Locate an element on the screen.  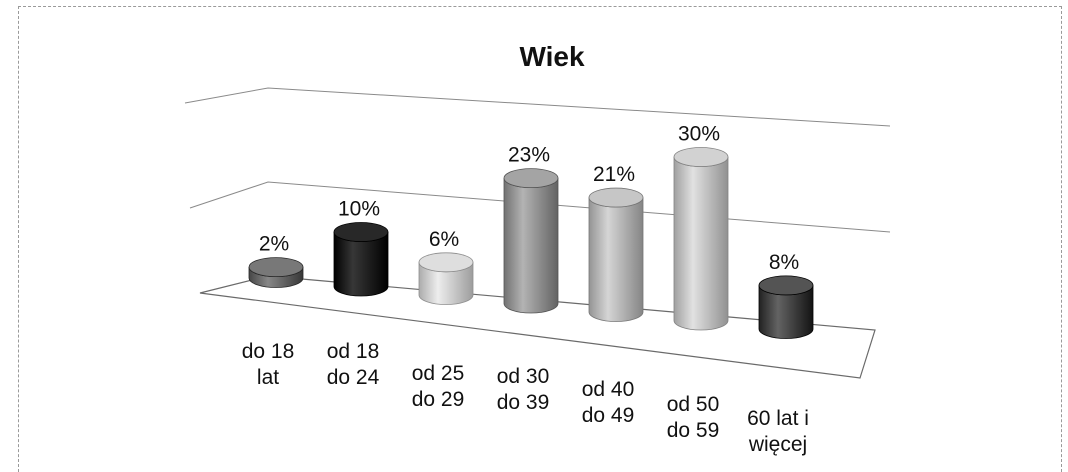
value-label: 8% is located at coordinates (784, 262).